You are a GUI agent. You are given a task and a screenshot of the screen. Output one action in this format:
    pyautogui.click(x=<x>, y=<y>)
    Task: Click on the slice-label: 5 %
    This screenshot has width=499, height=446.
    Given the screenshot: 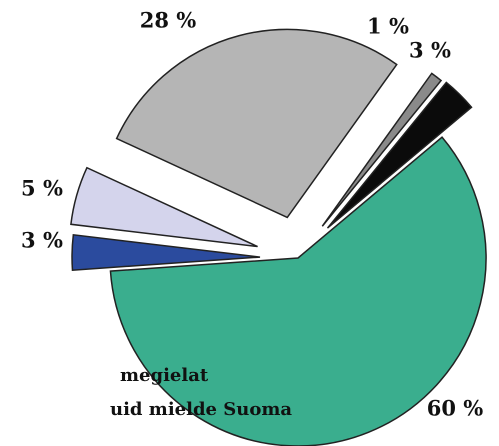 What is the action you would take?
    pyautogui.click(x=42, y=188)
    